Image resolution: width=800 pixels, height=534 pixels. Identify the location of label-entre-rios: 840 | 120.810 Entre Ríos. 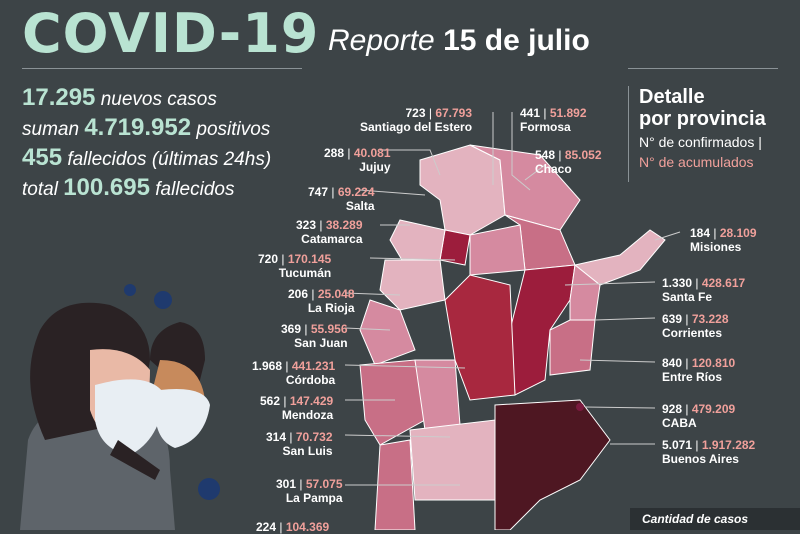
(699, 370).